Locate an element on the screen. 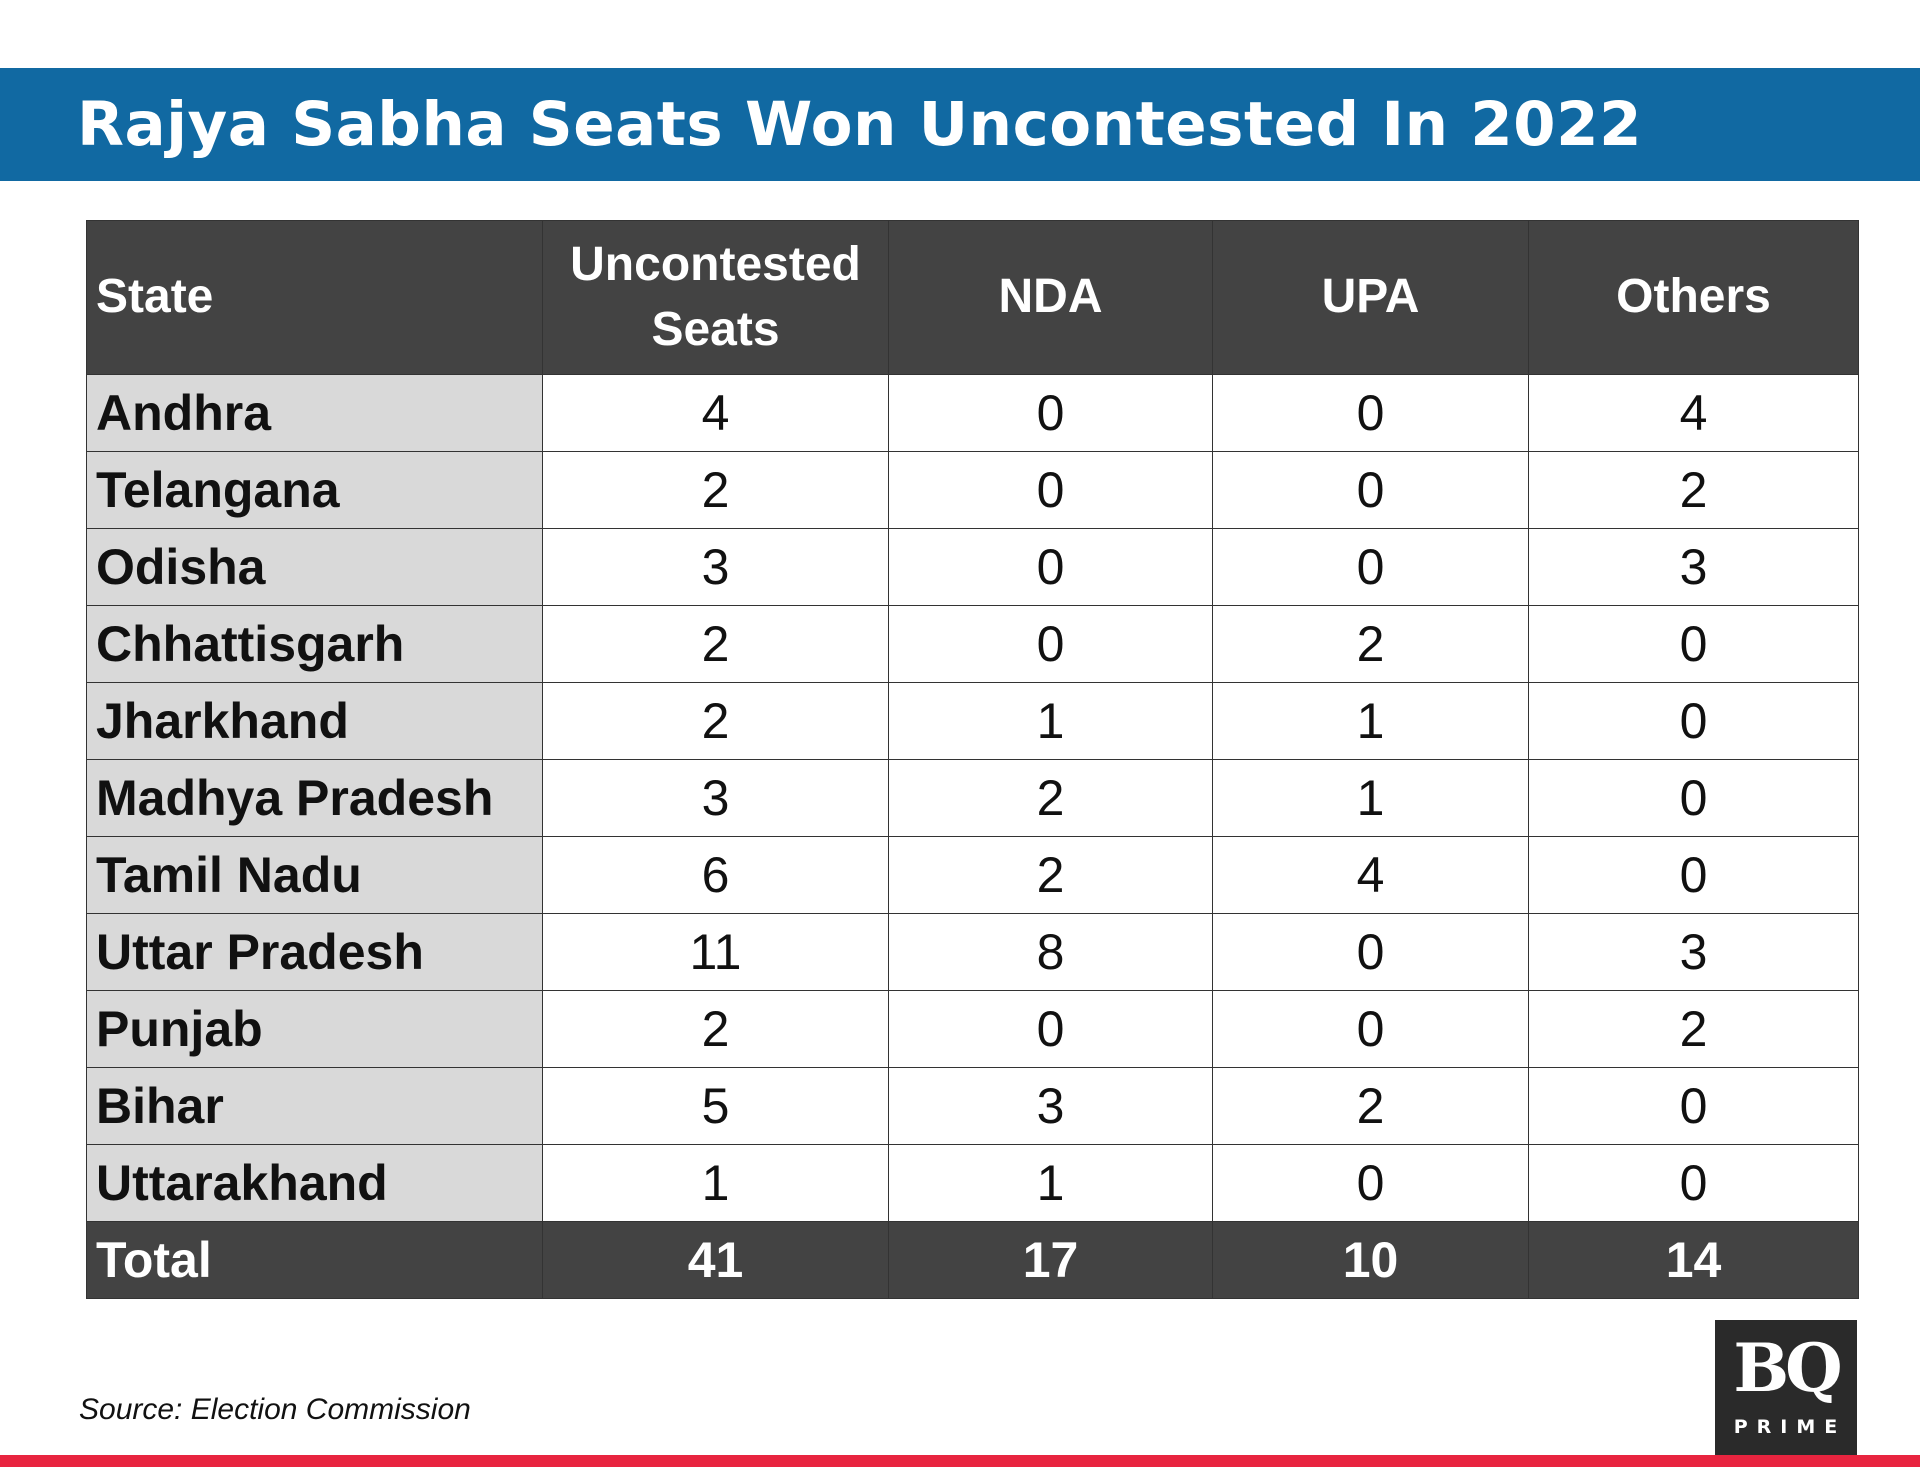 This screenshot has height=1467, width=1920. uncontested-cell: 4 is located at coordinates (715, 413).